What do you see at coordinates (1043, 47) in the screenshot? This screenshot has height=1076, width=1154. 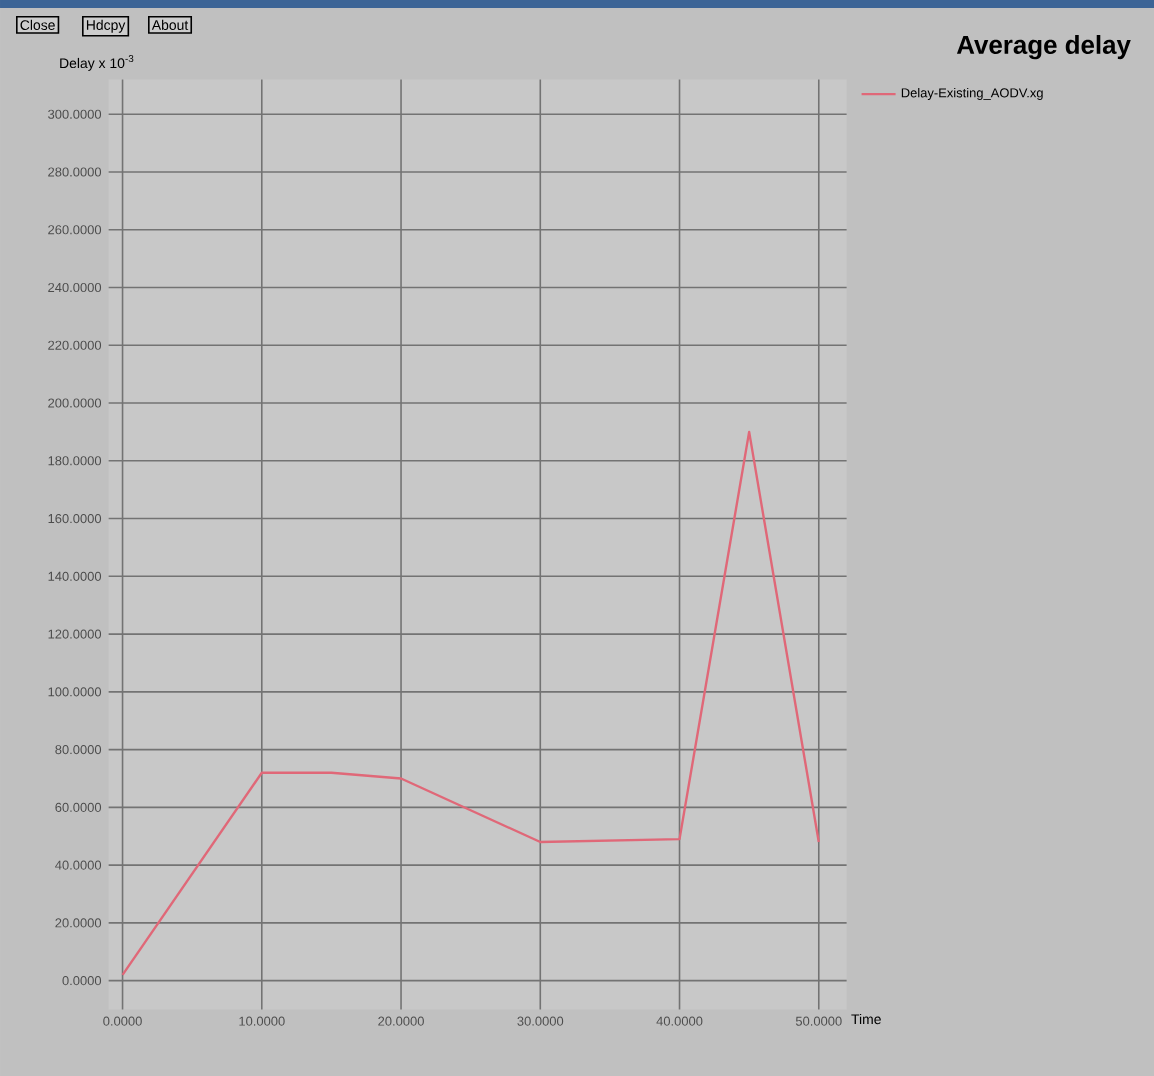 I see `text: Average delay` at bounding box center [1043, 47].